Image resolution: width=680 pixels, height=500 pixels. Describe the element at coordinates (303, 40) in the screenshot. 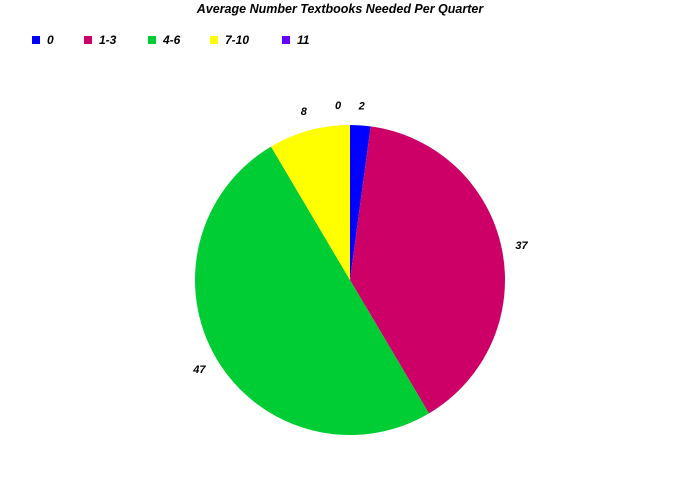

I see `legend-label: 11` at that location.